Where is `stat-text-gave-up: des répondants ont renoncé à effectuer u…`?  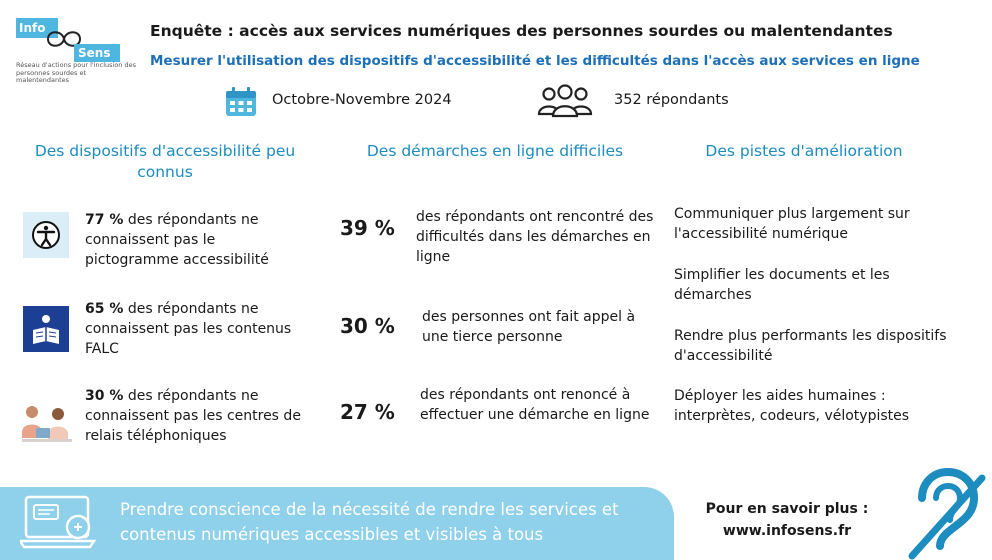 stat-text-gave-up: des répondants ont renoncé à effectuer u… is located at coordinates (535, 405).